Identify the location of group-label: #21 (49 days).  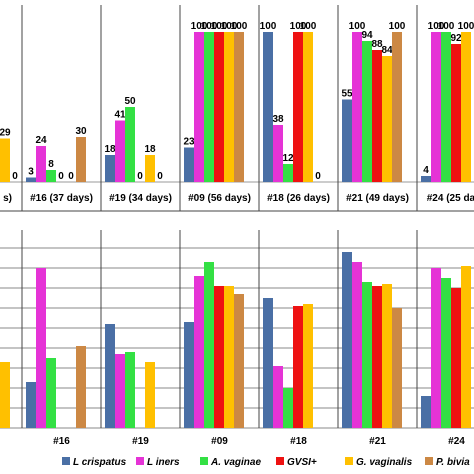
(377, 198).